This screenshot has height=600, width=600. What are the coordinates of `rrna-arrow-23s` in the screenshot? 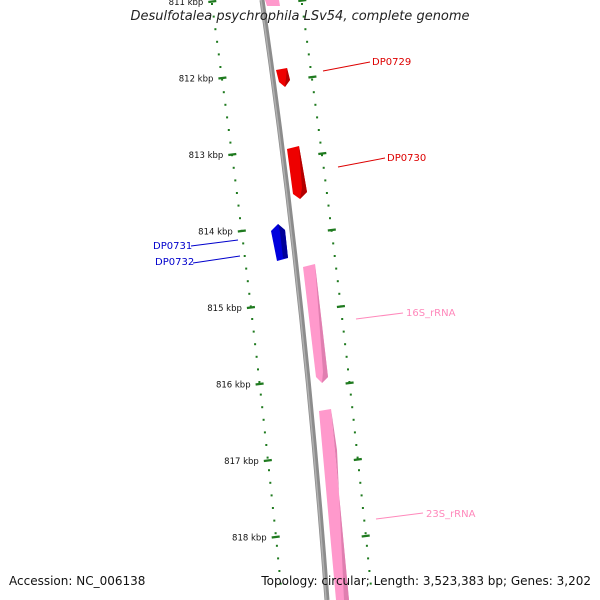 It's located at (334, 504).